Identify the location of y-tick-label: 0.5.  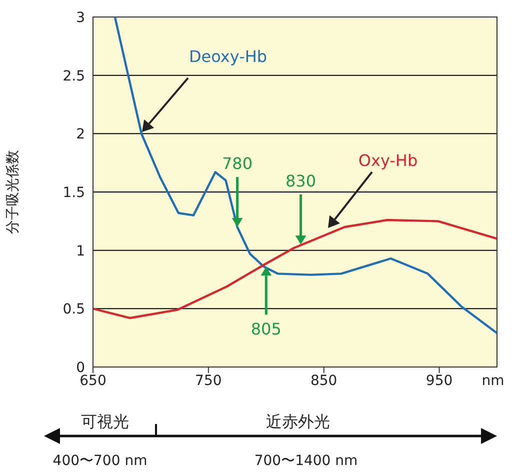
(73, 310).